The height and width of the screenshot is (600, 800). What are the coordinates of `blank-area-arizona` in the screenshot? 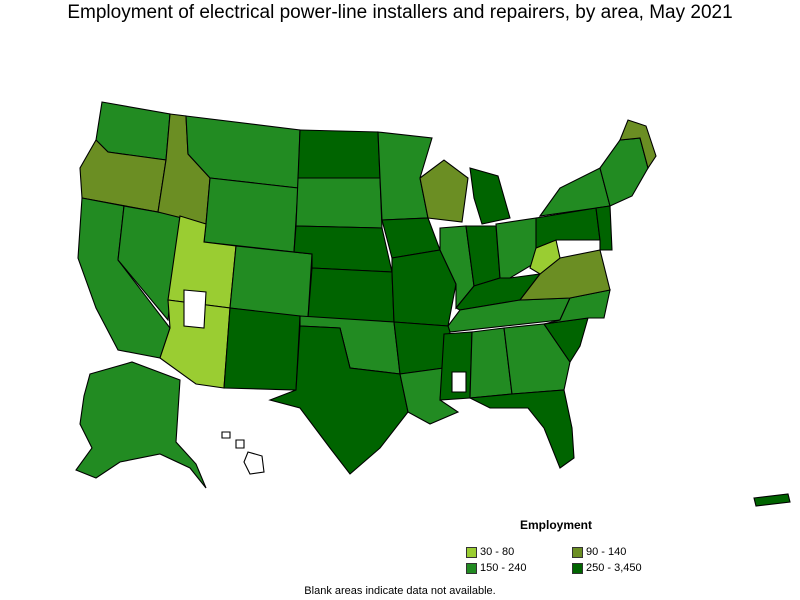 It's located at (195, 309).